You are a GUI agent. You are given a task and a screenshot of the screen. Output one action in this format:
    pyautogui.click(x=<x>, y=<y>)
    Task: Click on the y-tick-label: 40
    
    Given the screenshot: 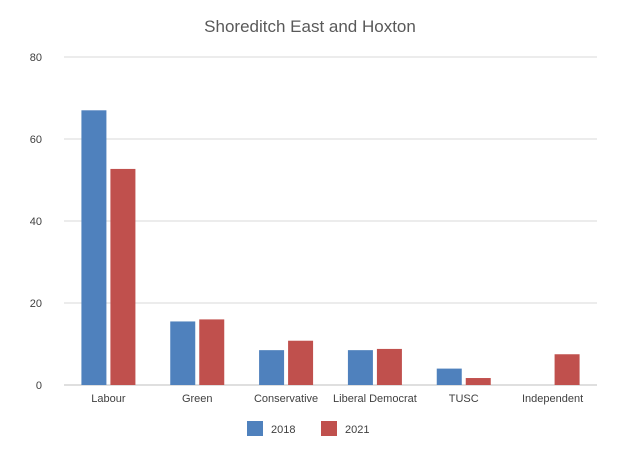 What is the action you would take?
    pyautogui.click(x=36, y=222)
    